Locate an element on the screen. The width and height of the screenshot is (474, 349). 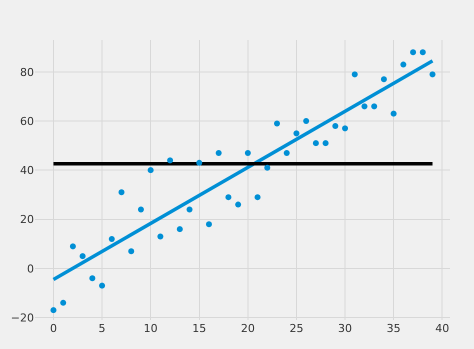
y-tick-label: −20 is located at coordinates (22, 317).